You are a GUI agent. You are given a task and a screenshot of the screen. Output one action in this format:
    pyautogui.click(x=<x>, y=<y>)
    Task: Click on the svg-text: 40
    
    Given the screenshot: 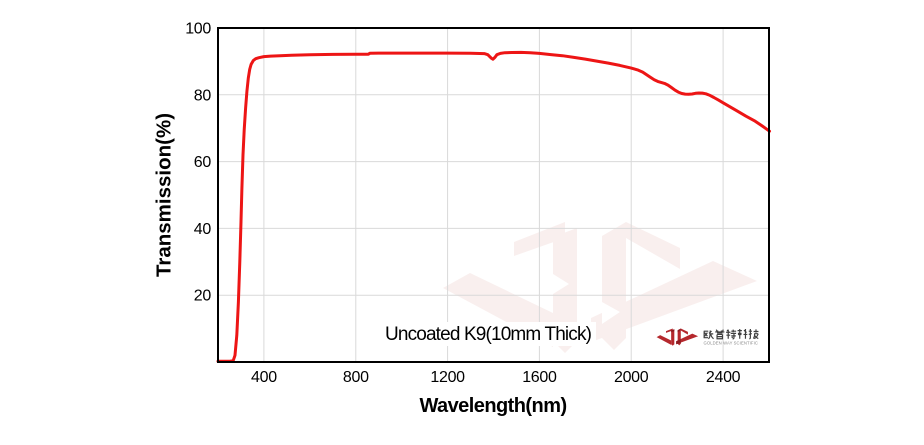 What is the action you would take?
    pyautogui.click(x=203, y=229)
    